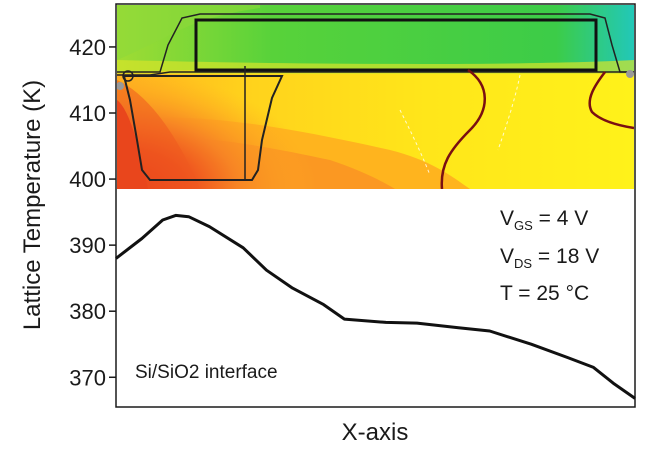 Image resolution: width=645 pixels, height=449 pixels. I want to click on annotation-interface: Si/SiO2 interface, so click(206, 372).